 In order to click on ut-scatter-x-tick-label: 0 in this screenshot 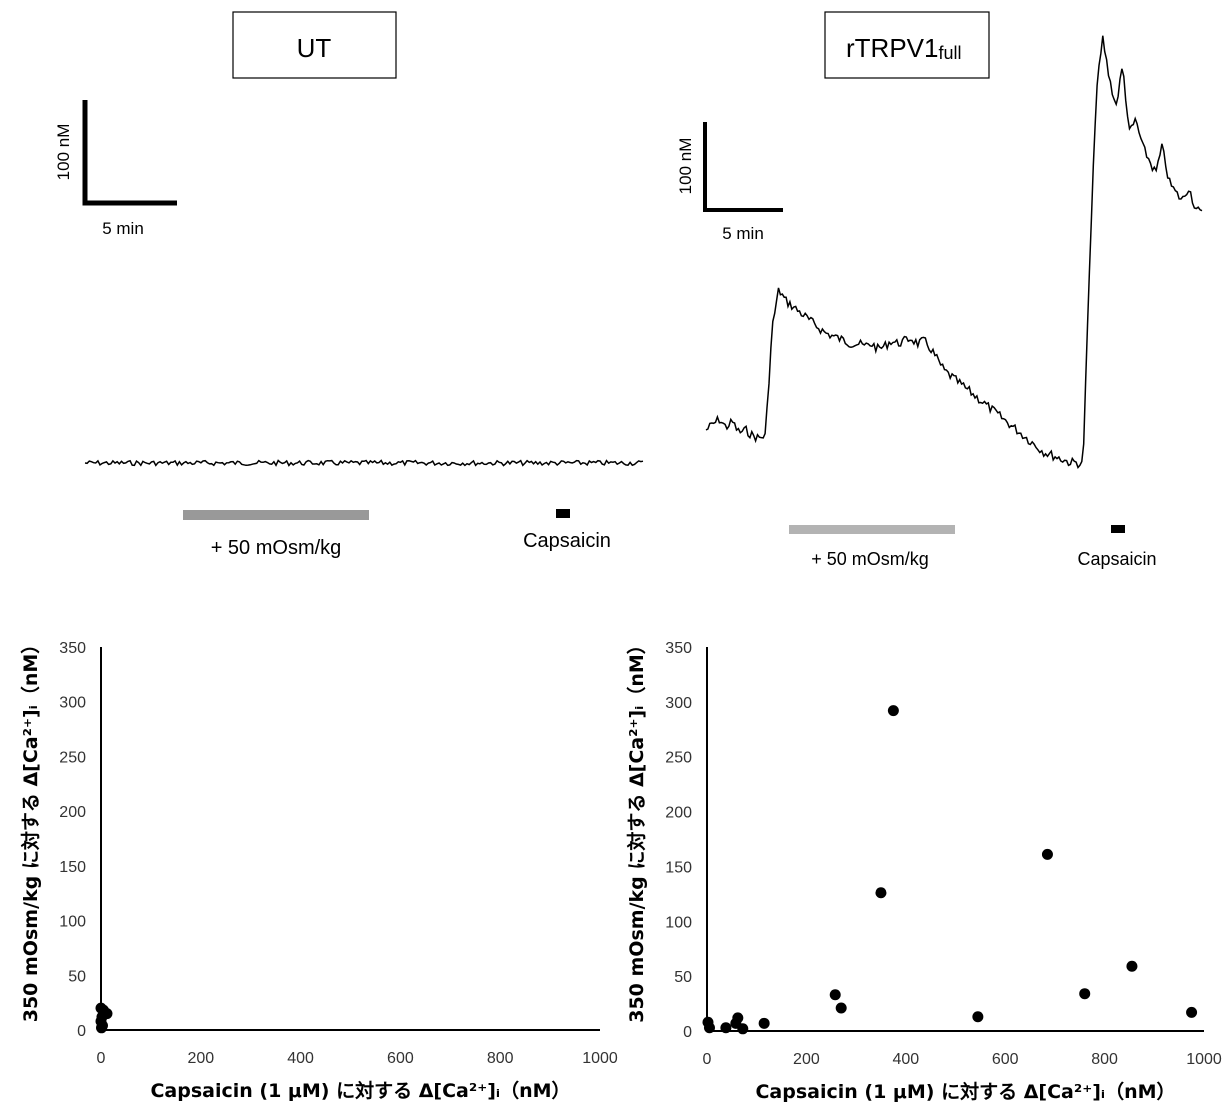, I will do `click(101, 1058)`.